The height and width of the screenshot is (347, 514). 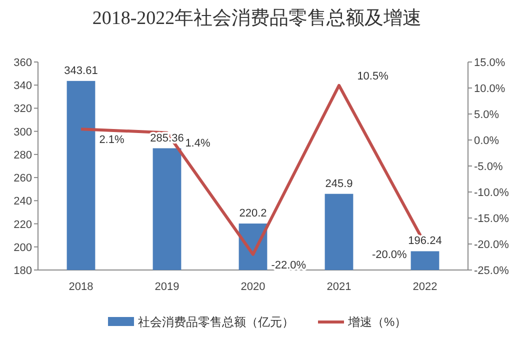 I want to click on legend-label: 增速（%）, so click(x=377, y=322).